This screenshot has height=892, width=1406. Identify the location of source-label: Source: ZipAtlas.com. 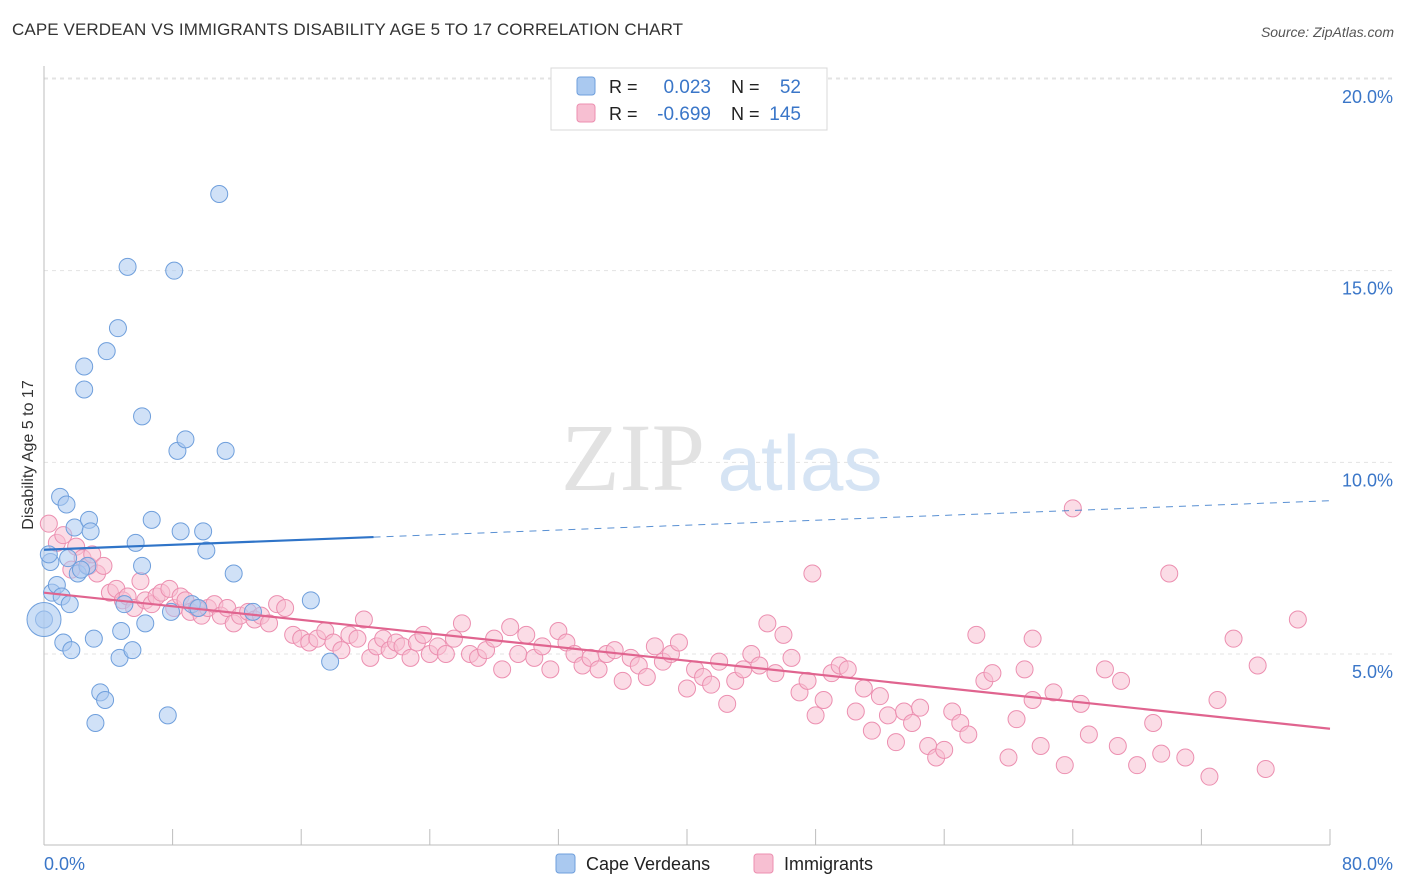
(1327, 32).